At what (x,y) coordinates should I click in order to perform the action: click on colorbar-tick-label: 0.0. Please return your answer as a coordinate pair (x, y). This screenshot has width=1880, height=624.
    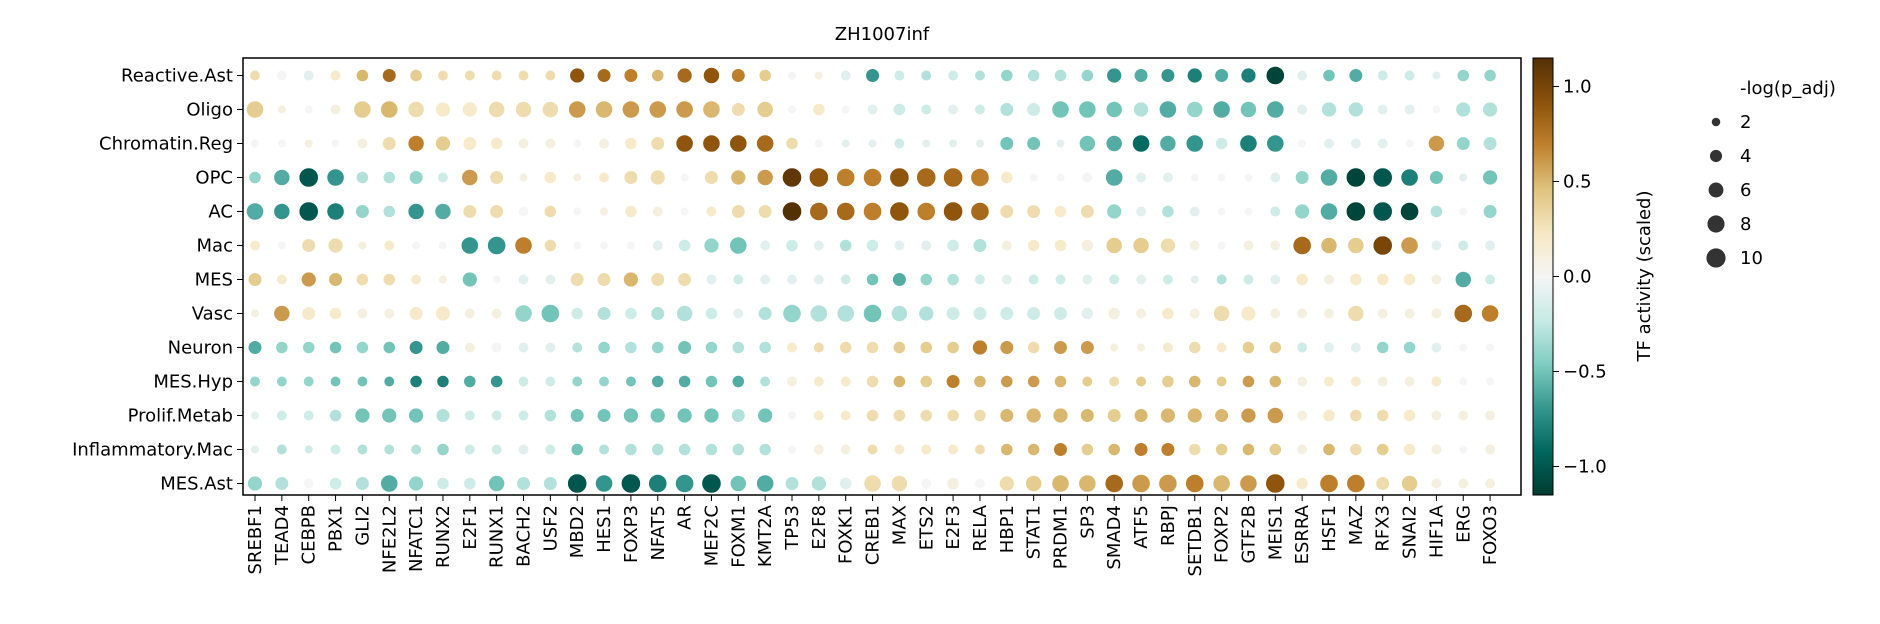
    Looking at the image, I should click on (1577, 277).